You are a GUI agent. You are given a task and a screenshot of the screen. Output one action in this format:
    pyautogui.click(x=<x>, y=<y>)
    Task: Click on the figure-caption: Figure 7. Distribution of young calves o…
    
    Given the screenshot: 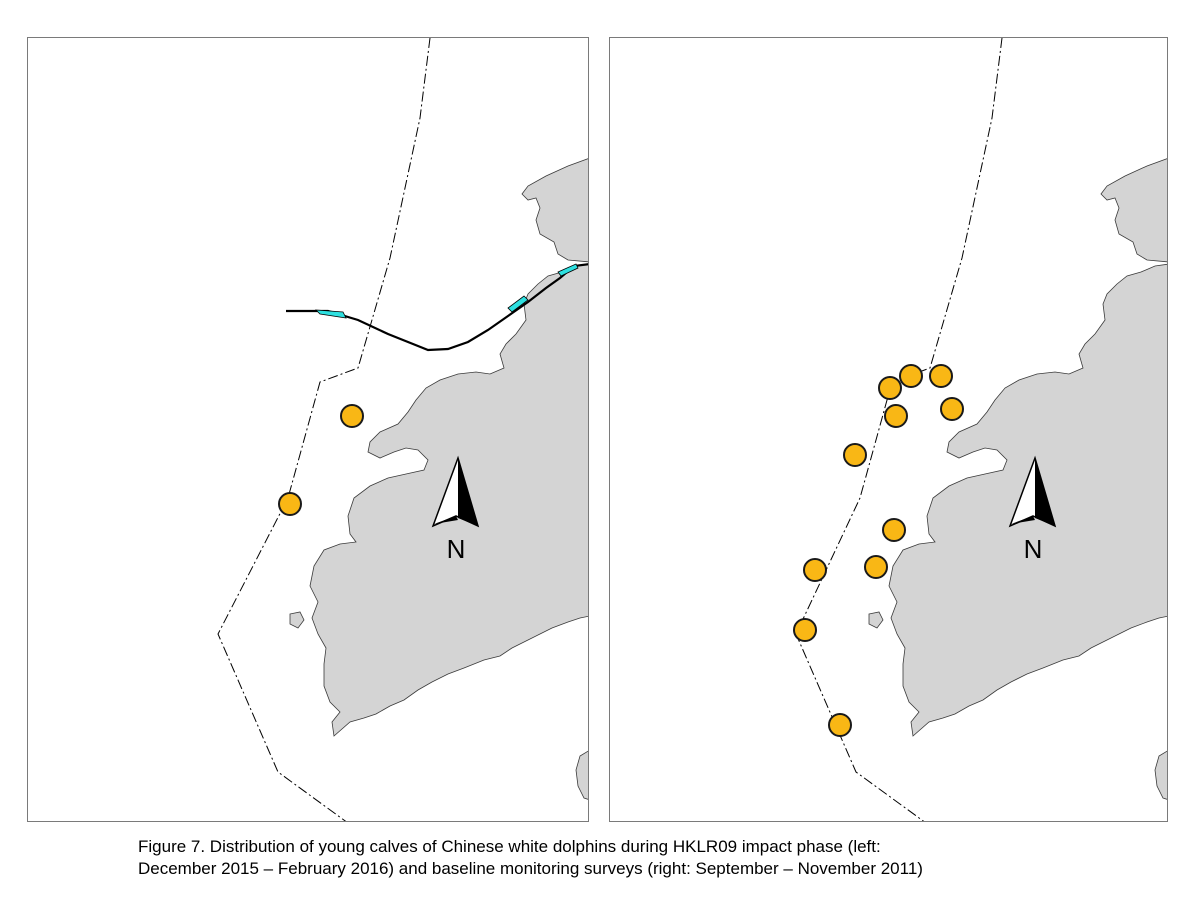 What is the action you would take?
    pyautogui.click(x=658, y=858)
    